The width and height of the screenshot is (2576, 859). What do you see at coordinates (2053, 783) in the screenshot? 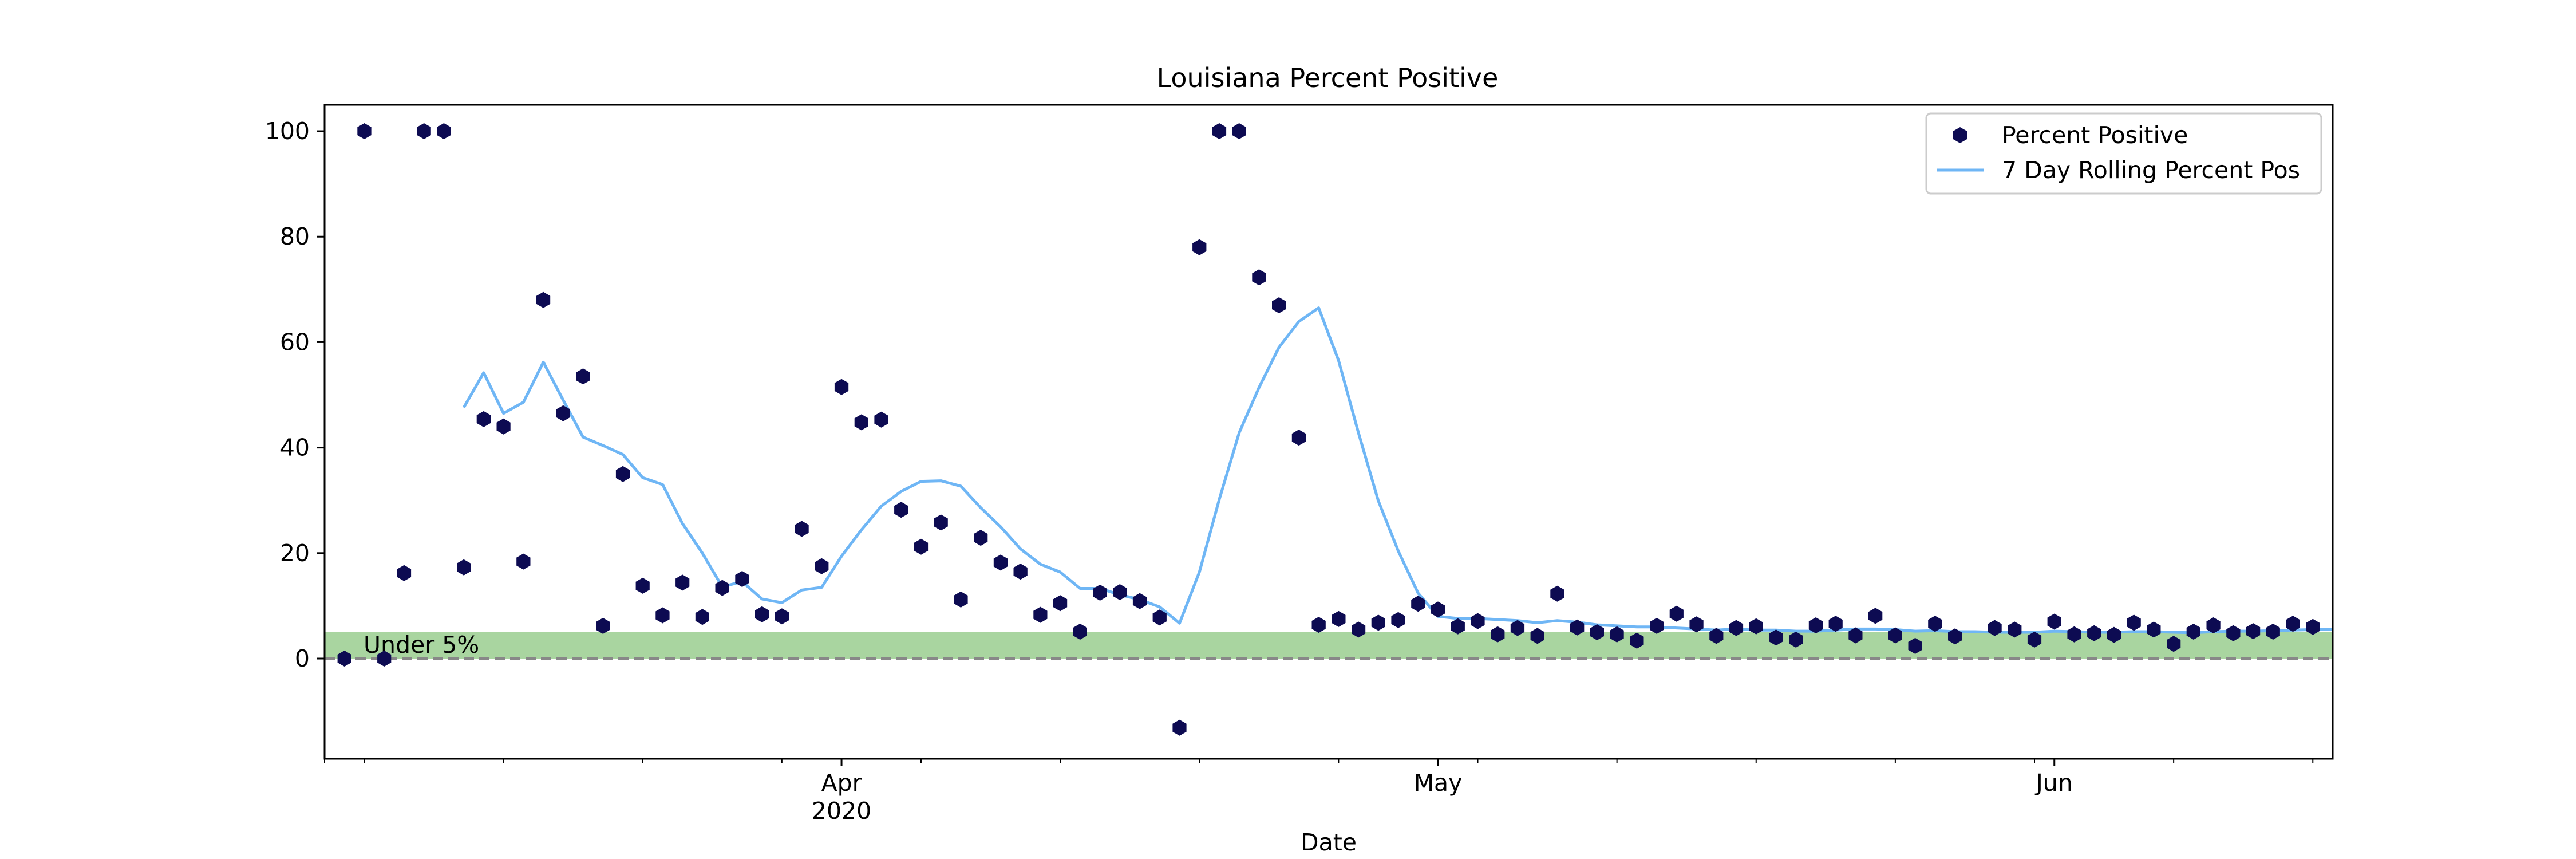
I see `x-tick-label: Jun` at bounding box center [2053, 783].